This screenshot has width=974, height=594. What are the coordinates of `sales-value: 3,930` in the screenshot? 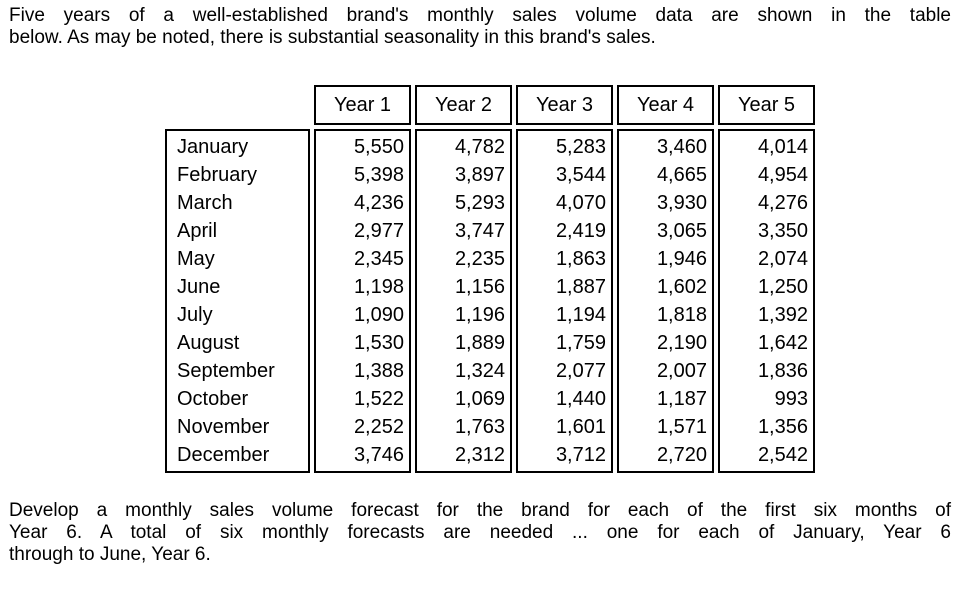 It's located at (681, 203).